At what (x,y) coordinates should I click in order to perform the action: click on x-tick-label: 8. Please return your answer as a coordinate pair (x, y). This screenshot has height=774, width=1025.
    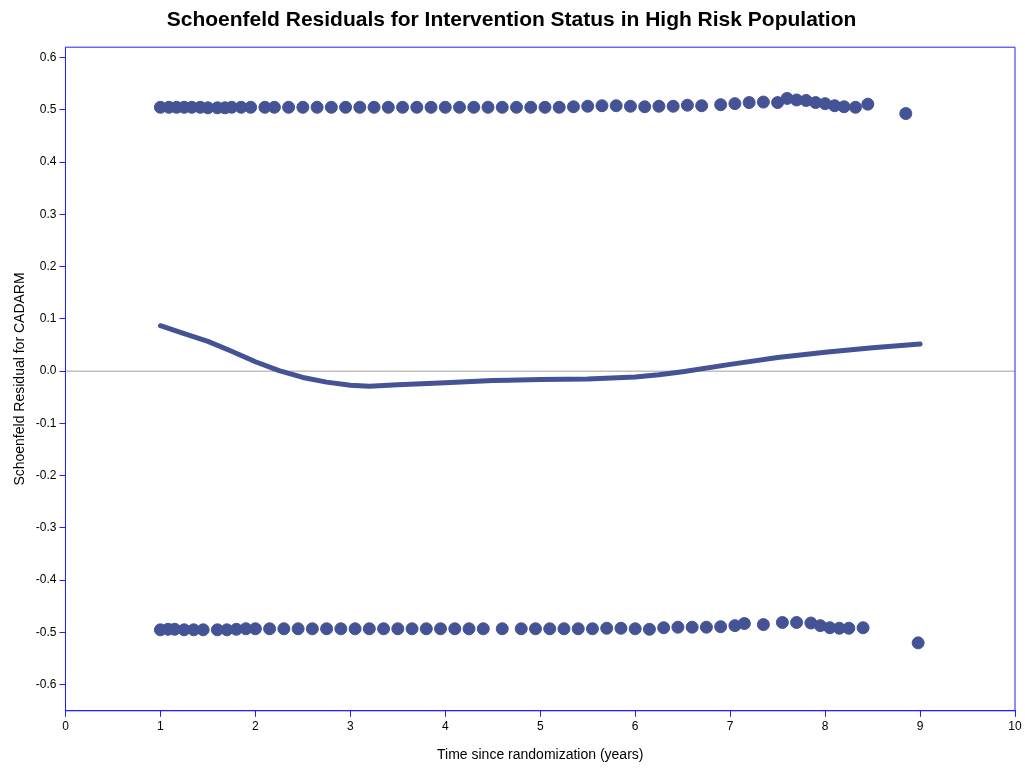
    Looking at the image, I should click on (825, 726).